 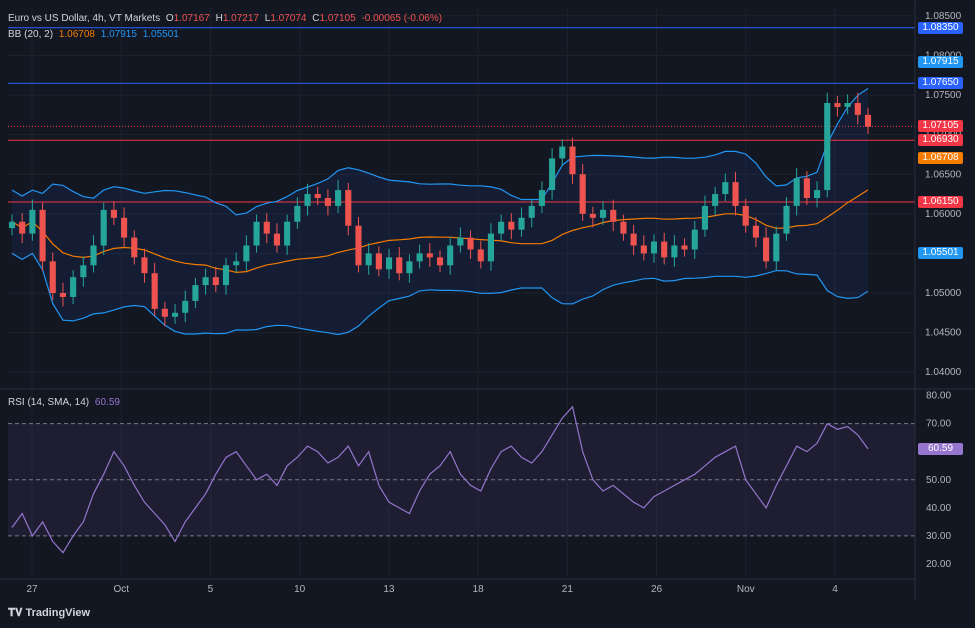 I want to click on time-tick-label: Nov, so click(x=746, y=589).